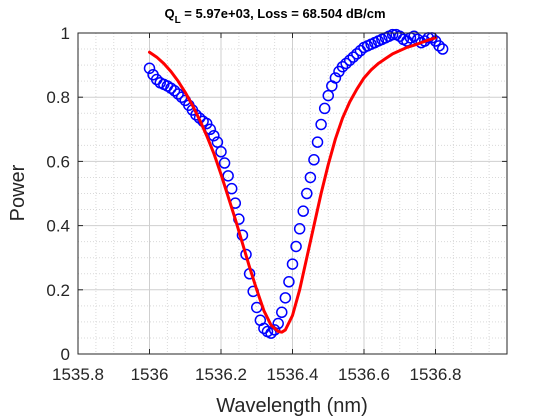 The height and width of the screenshot is (420, 560). Describe the element at coordinates (58, 226) in the screenshot. I see `y-tick-label: 0.4` at that location.